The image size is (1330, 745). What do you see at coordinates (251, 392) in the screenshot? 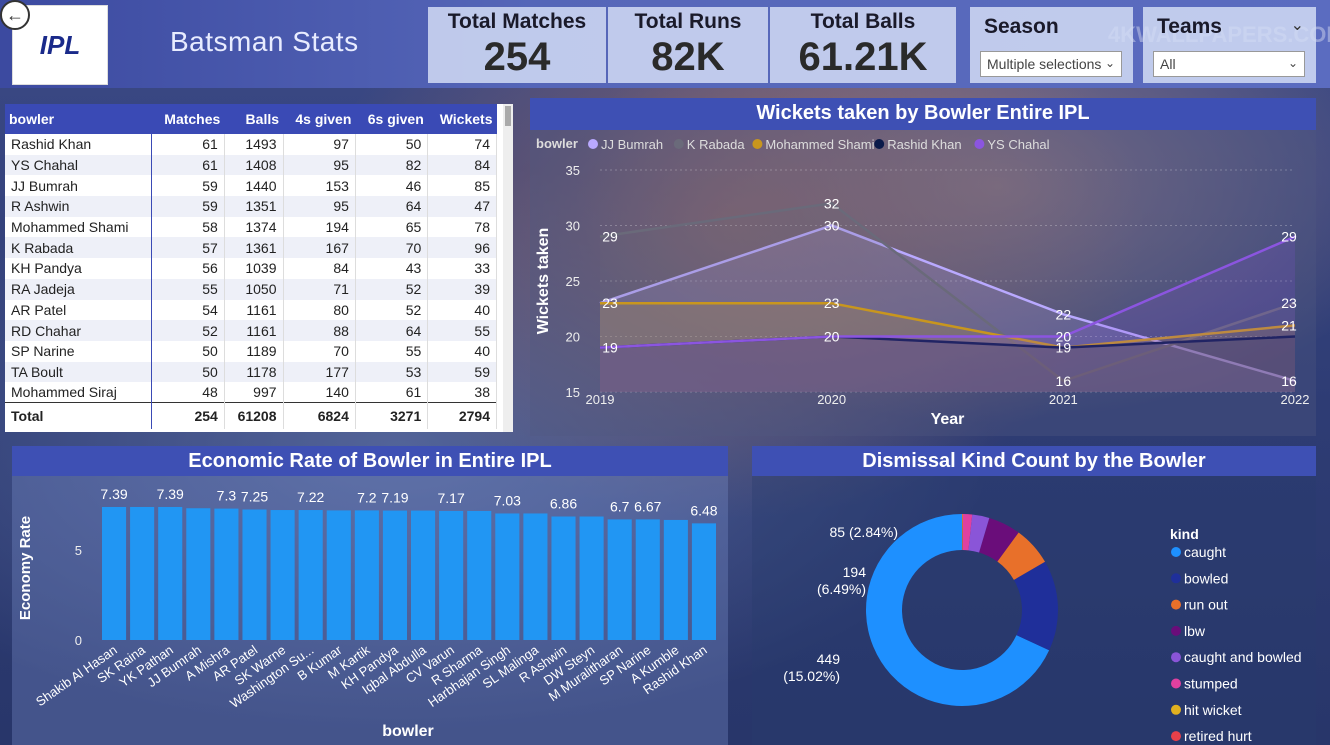
I see `table-row: Mohammed Siraj 48 997 140 61 38` at bounding box center [251, 392].